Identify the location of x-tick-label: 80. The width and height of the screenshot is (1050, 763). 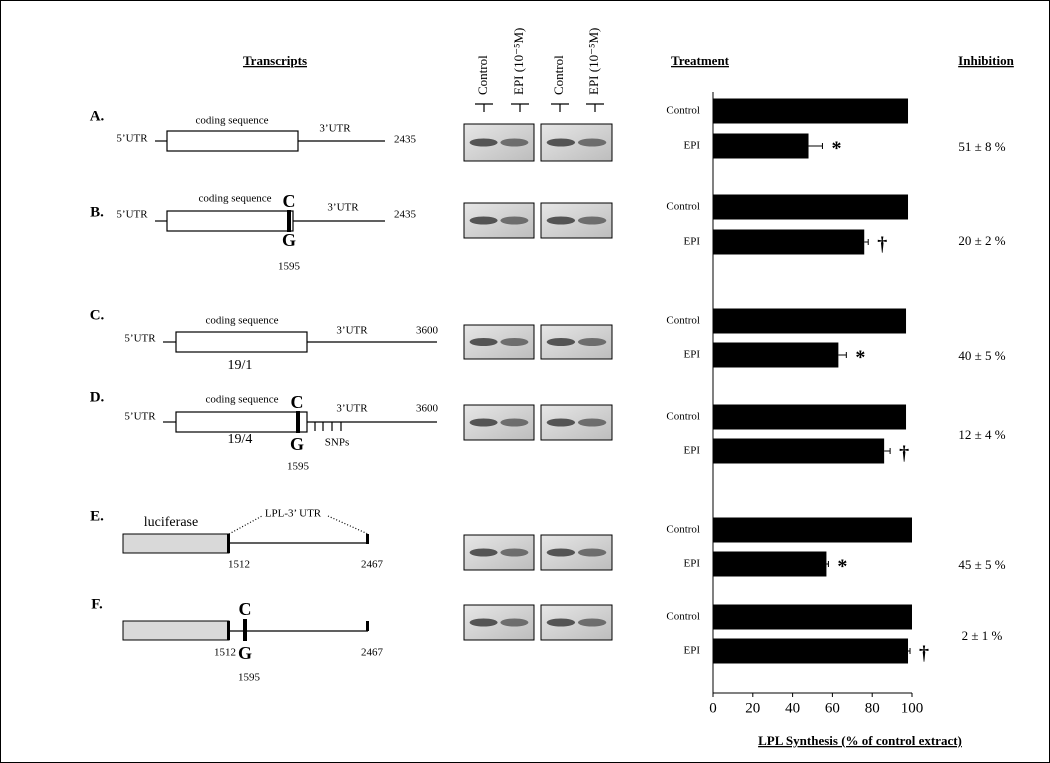
(872, 708).